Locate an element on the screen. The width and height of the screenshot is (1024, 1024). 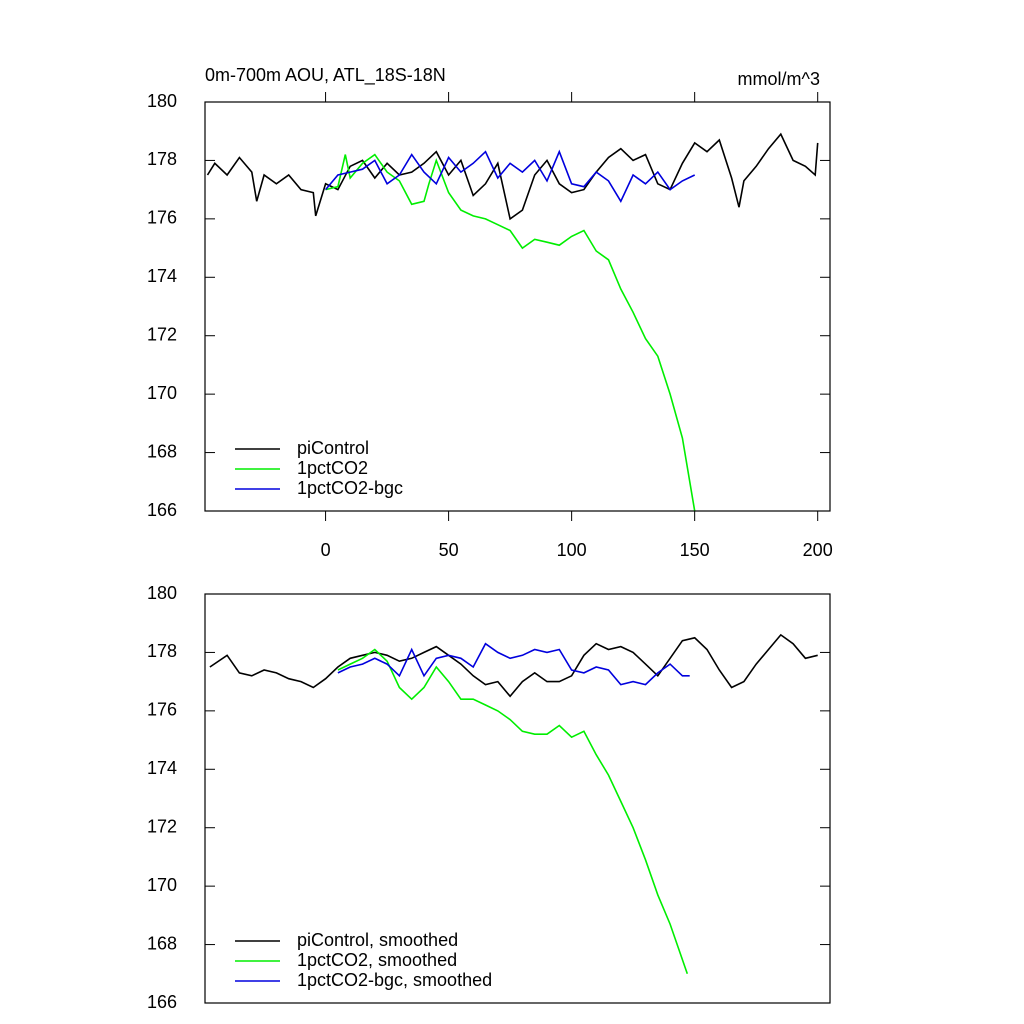
x-tick-label: 200 is located at coordinates (818, 550).